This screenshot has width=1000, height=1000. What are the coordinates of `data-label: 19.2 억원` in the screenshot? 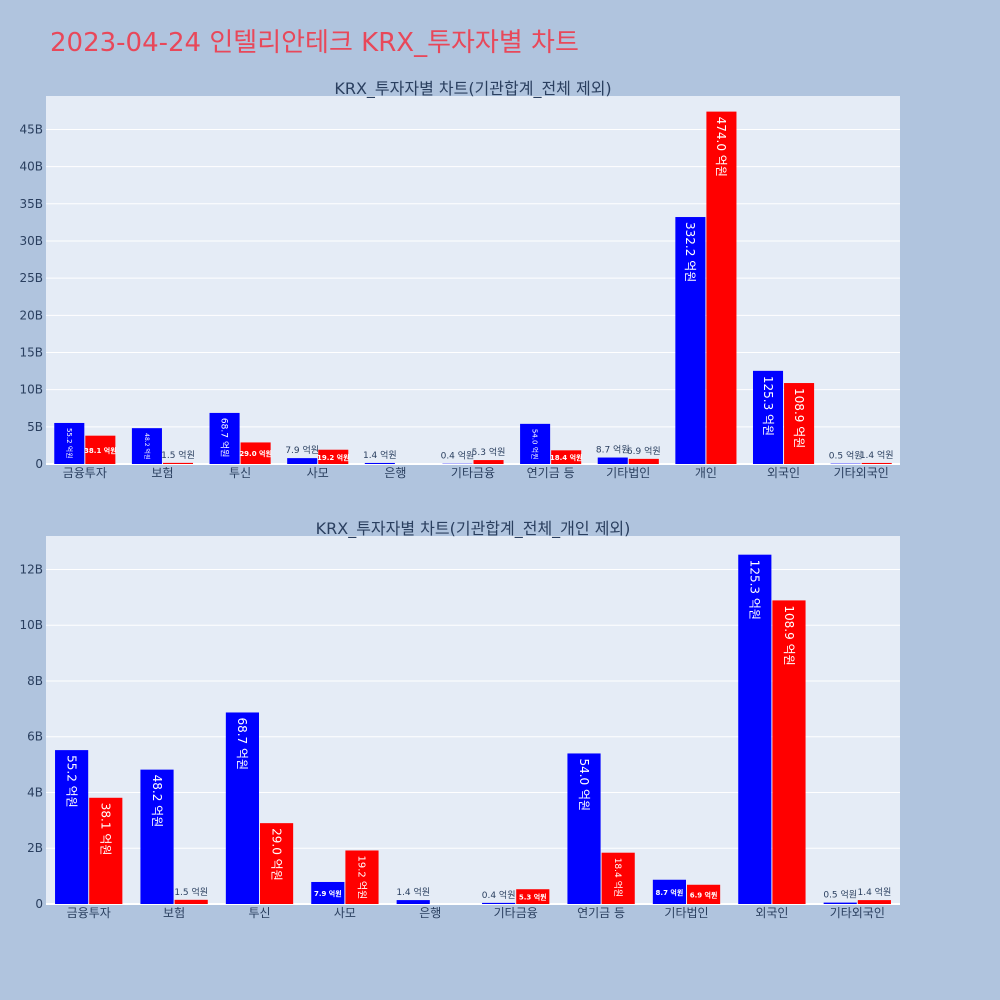 It's located at (361, 877).